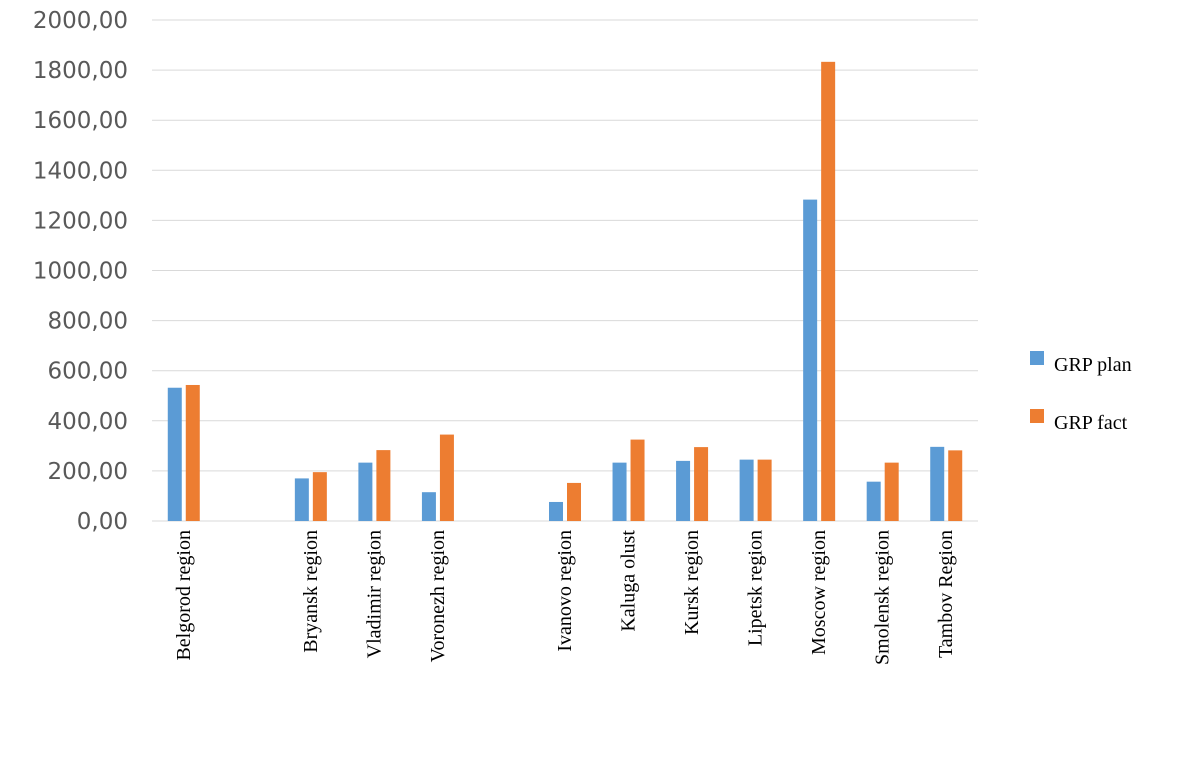 This screenshot has height=776, width=1200. Describe the element at coordinates (565, 591) in the screenshot. I see `x-tick-label: Ivanovo region` at that location.